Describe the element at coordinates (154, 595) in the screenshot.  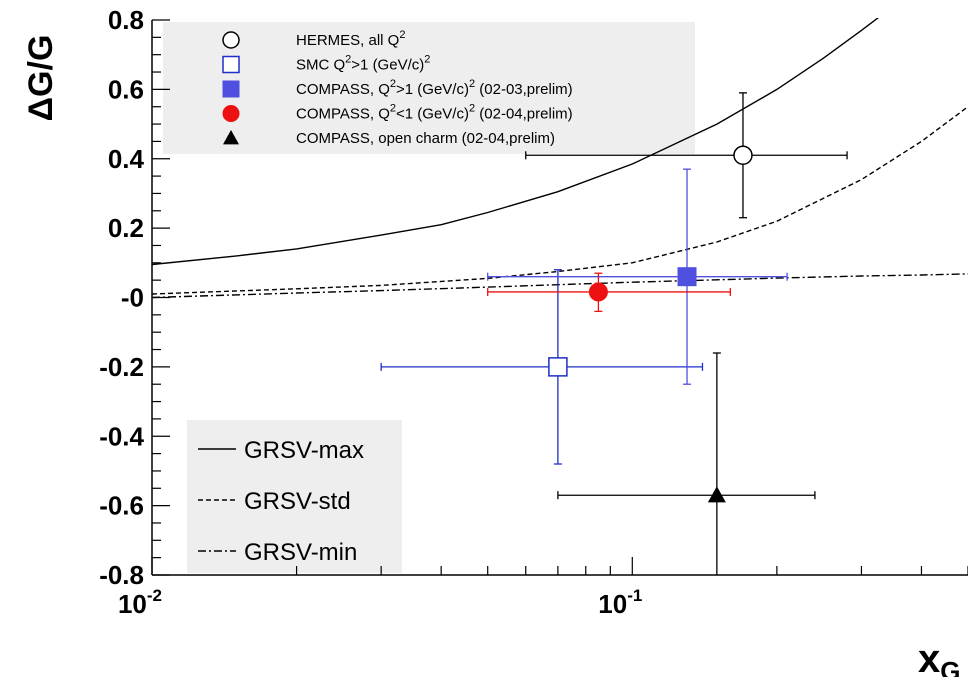
I see `x-tick-exp: -2` at that location.